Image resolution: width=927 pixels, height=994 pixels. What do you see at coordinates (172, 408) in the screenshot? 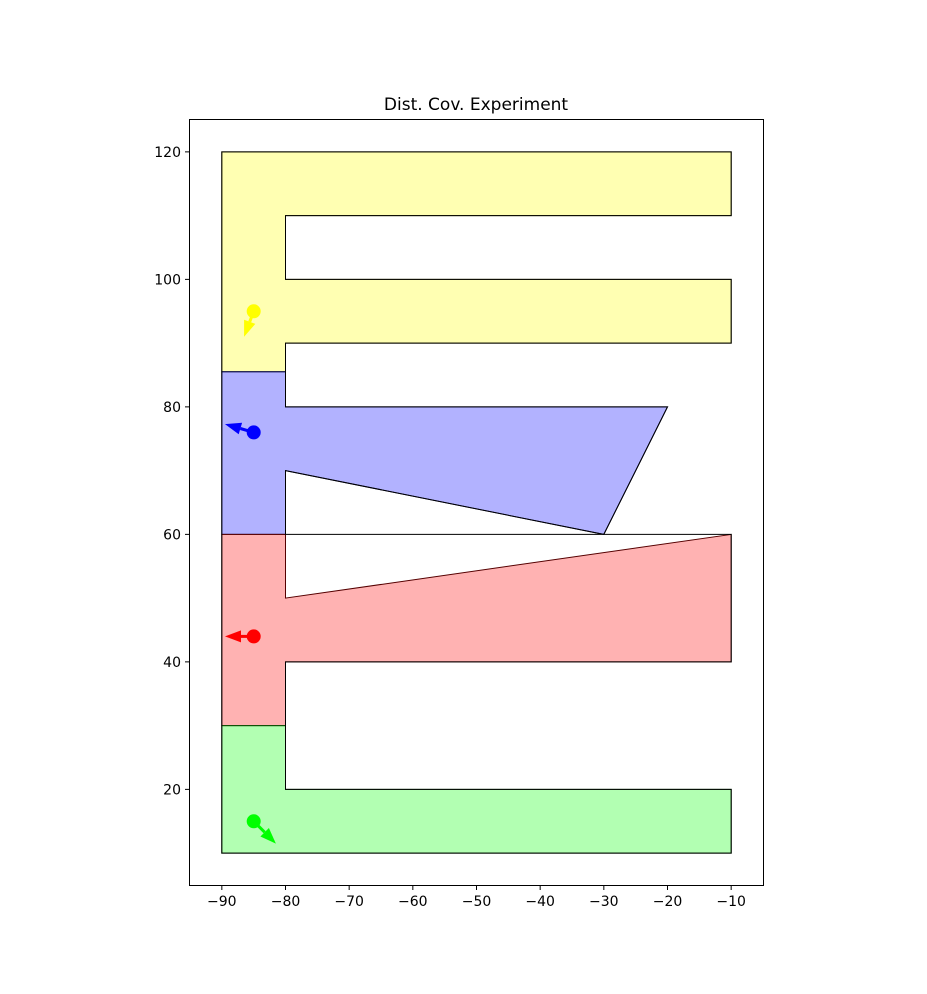
I see `y-tick-label: 80` at bounding box center [172, 408].